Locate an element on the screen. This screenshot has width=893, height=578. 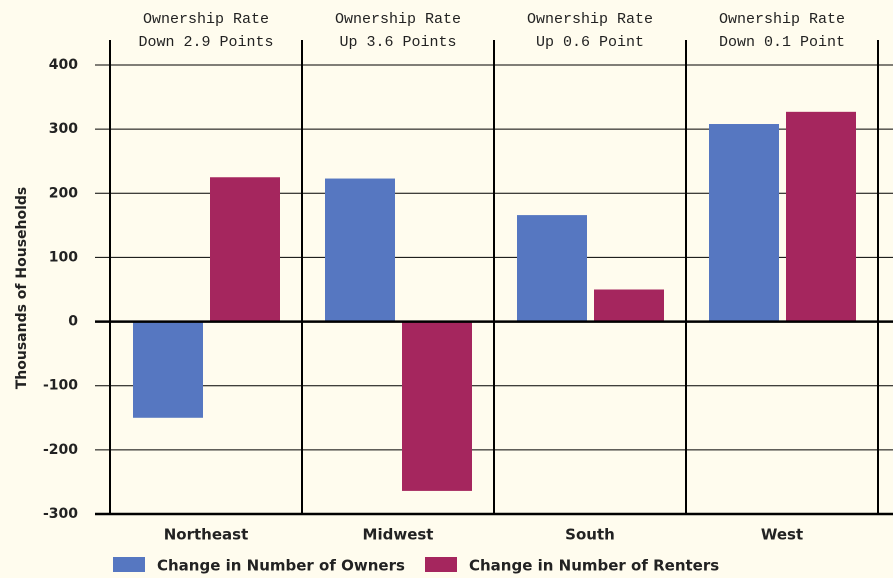
annotation: Down 2.9 Points is located at coordinates (205, 42).